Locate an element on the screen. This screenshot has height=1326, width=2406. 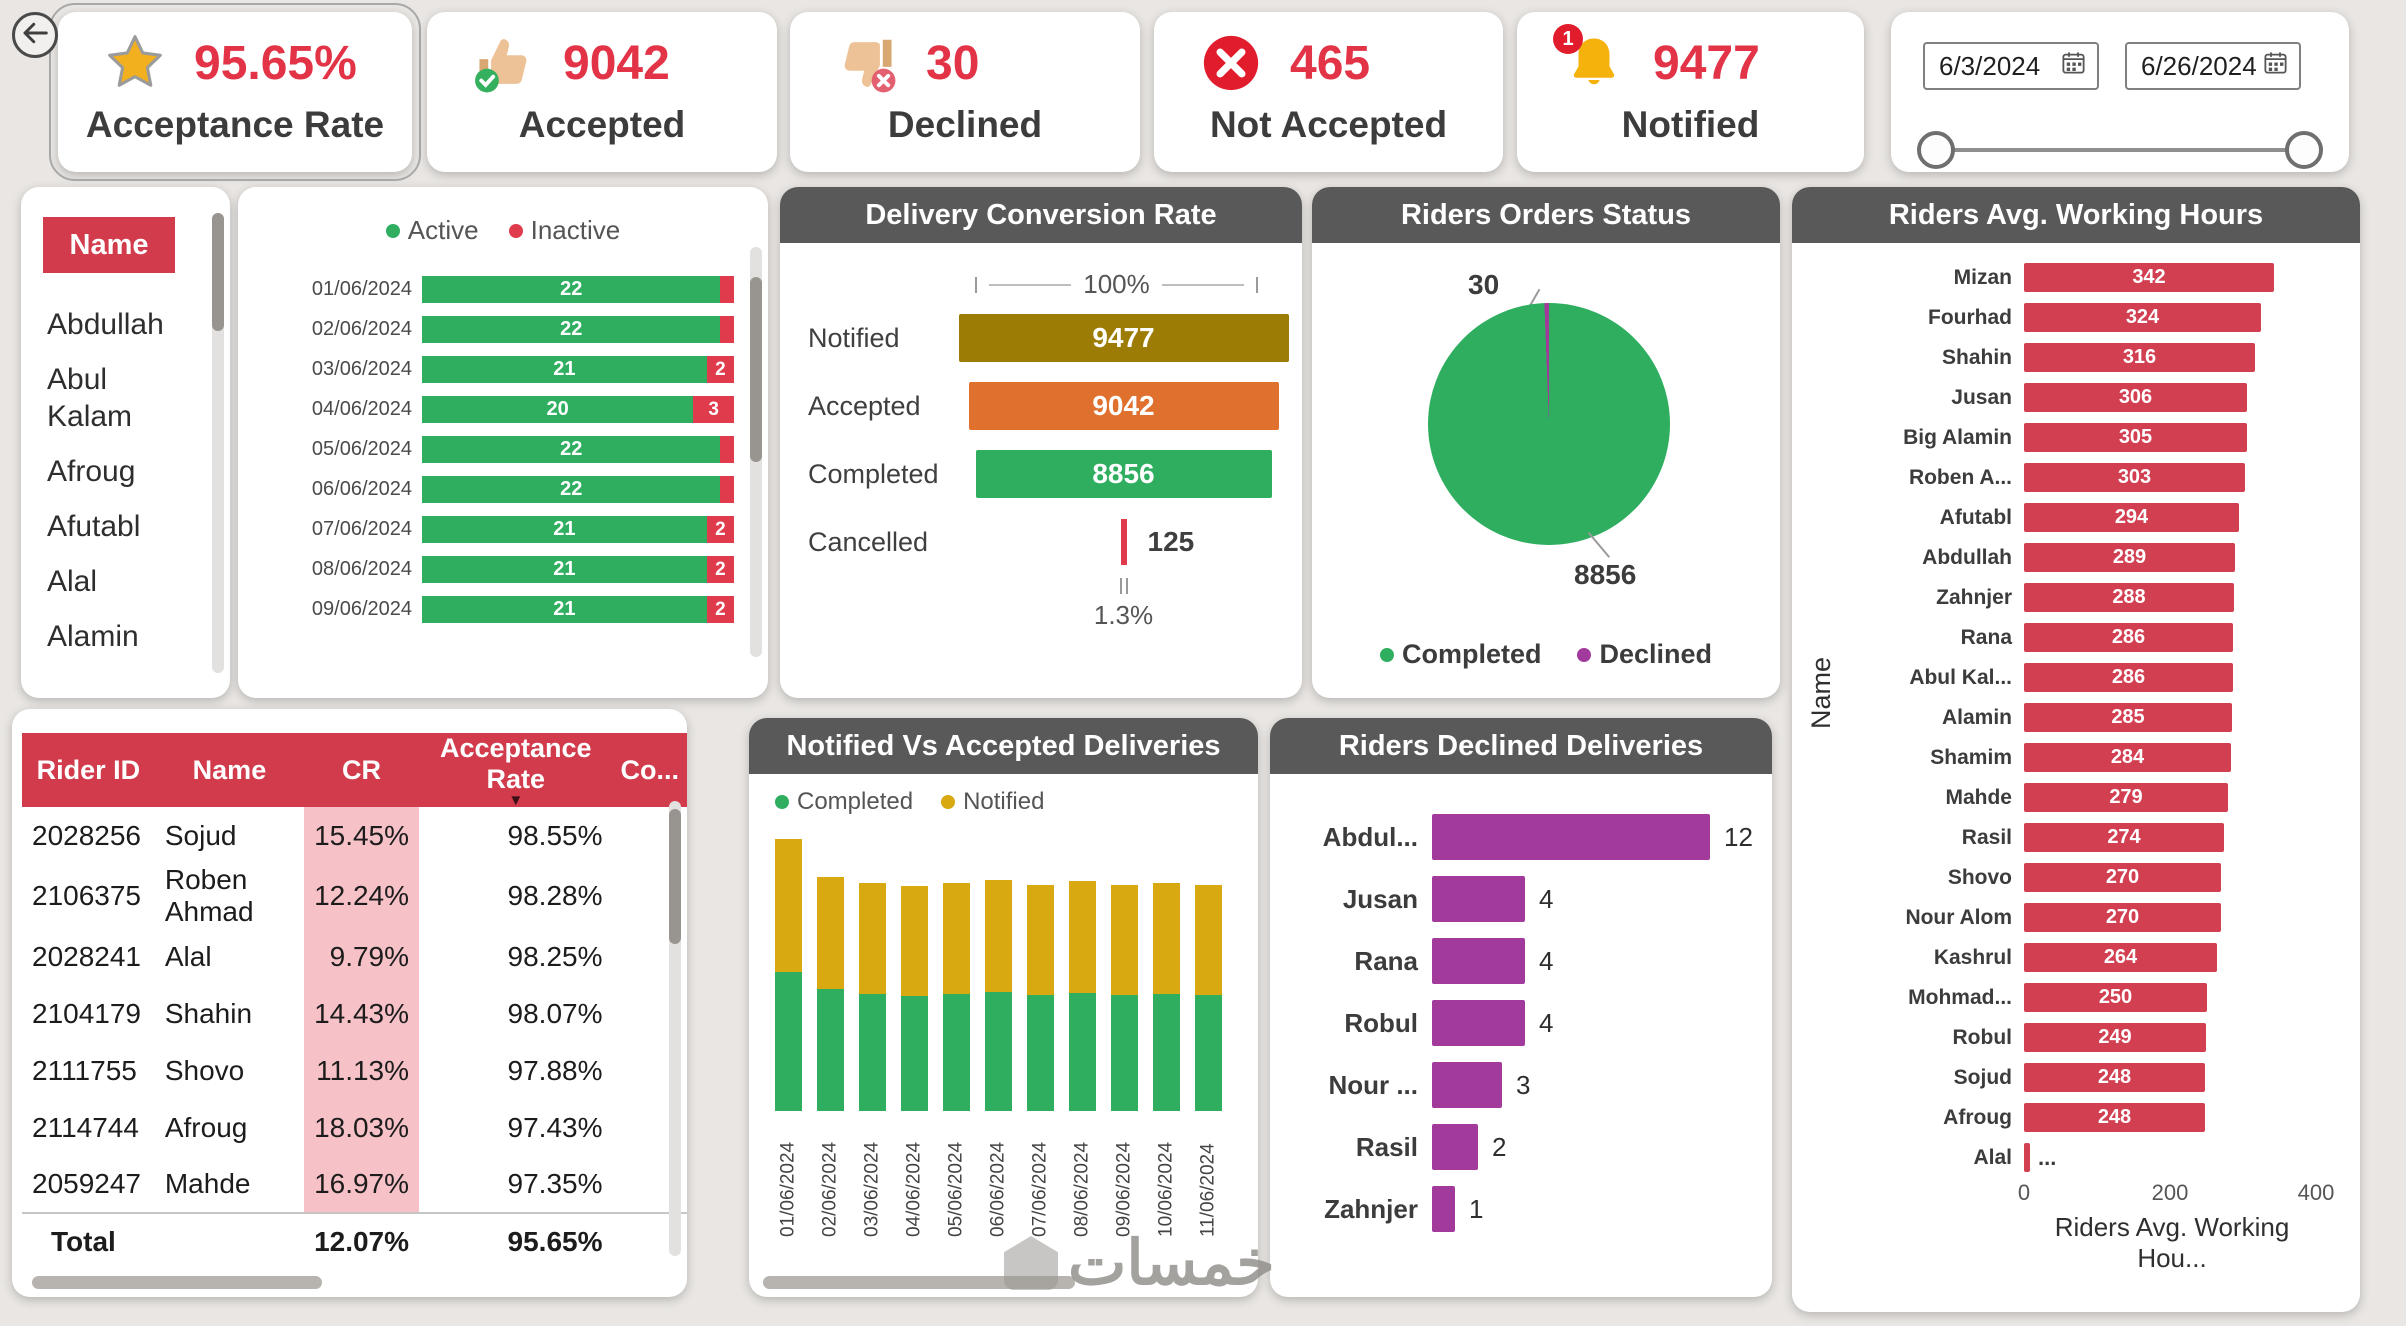
header-acceptance-rate: Acceptance Rate ▼ is located at coordinates (516, 770).